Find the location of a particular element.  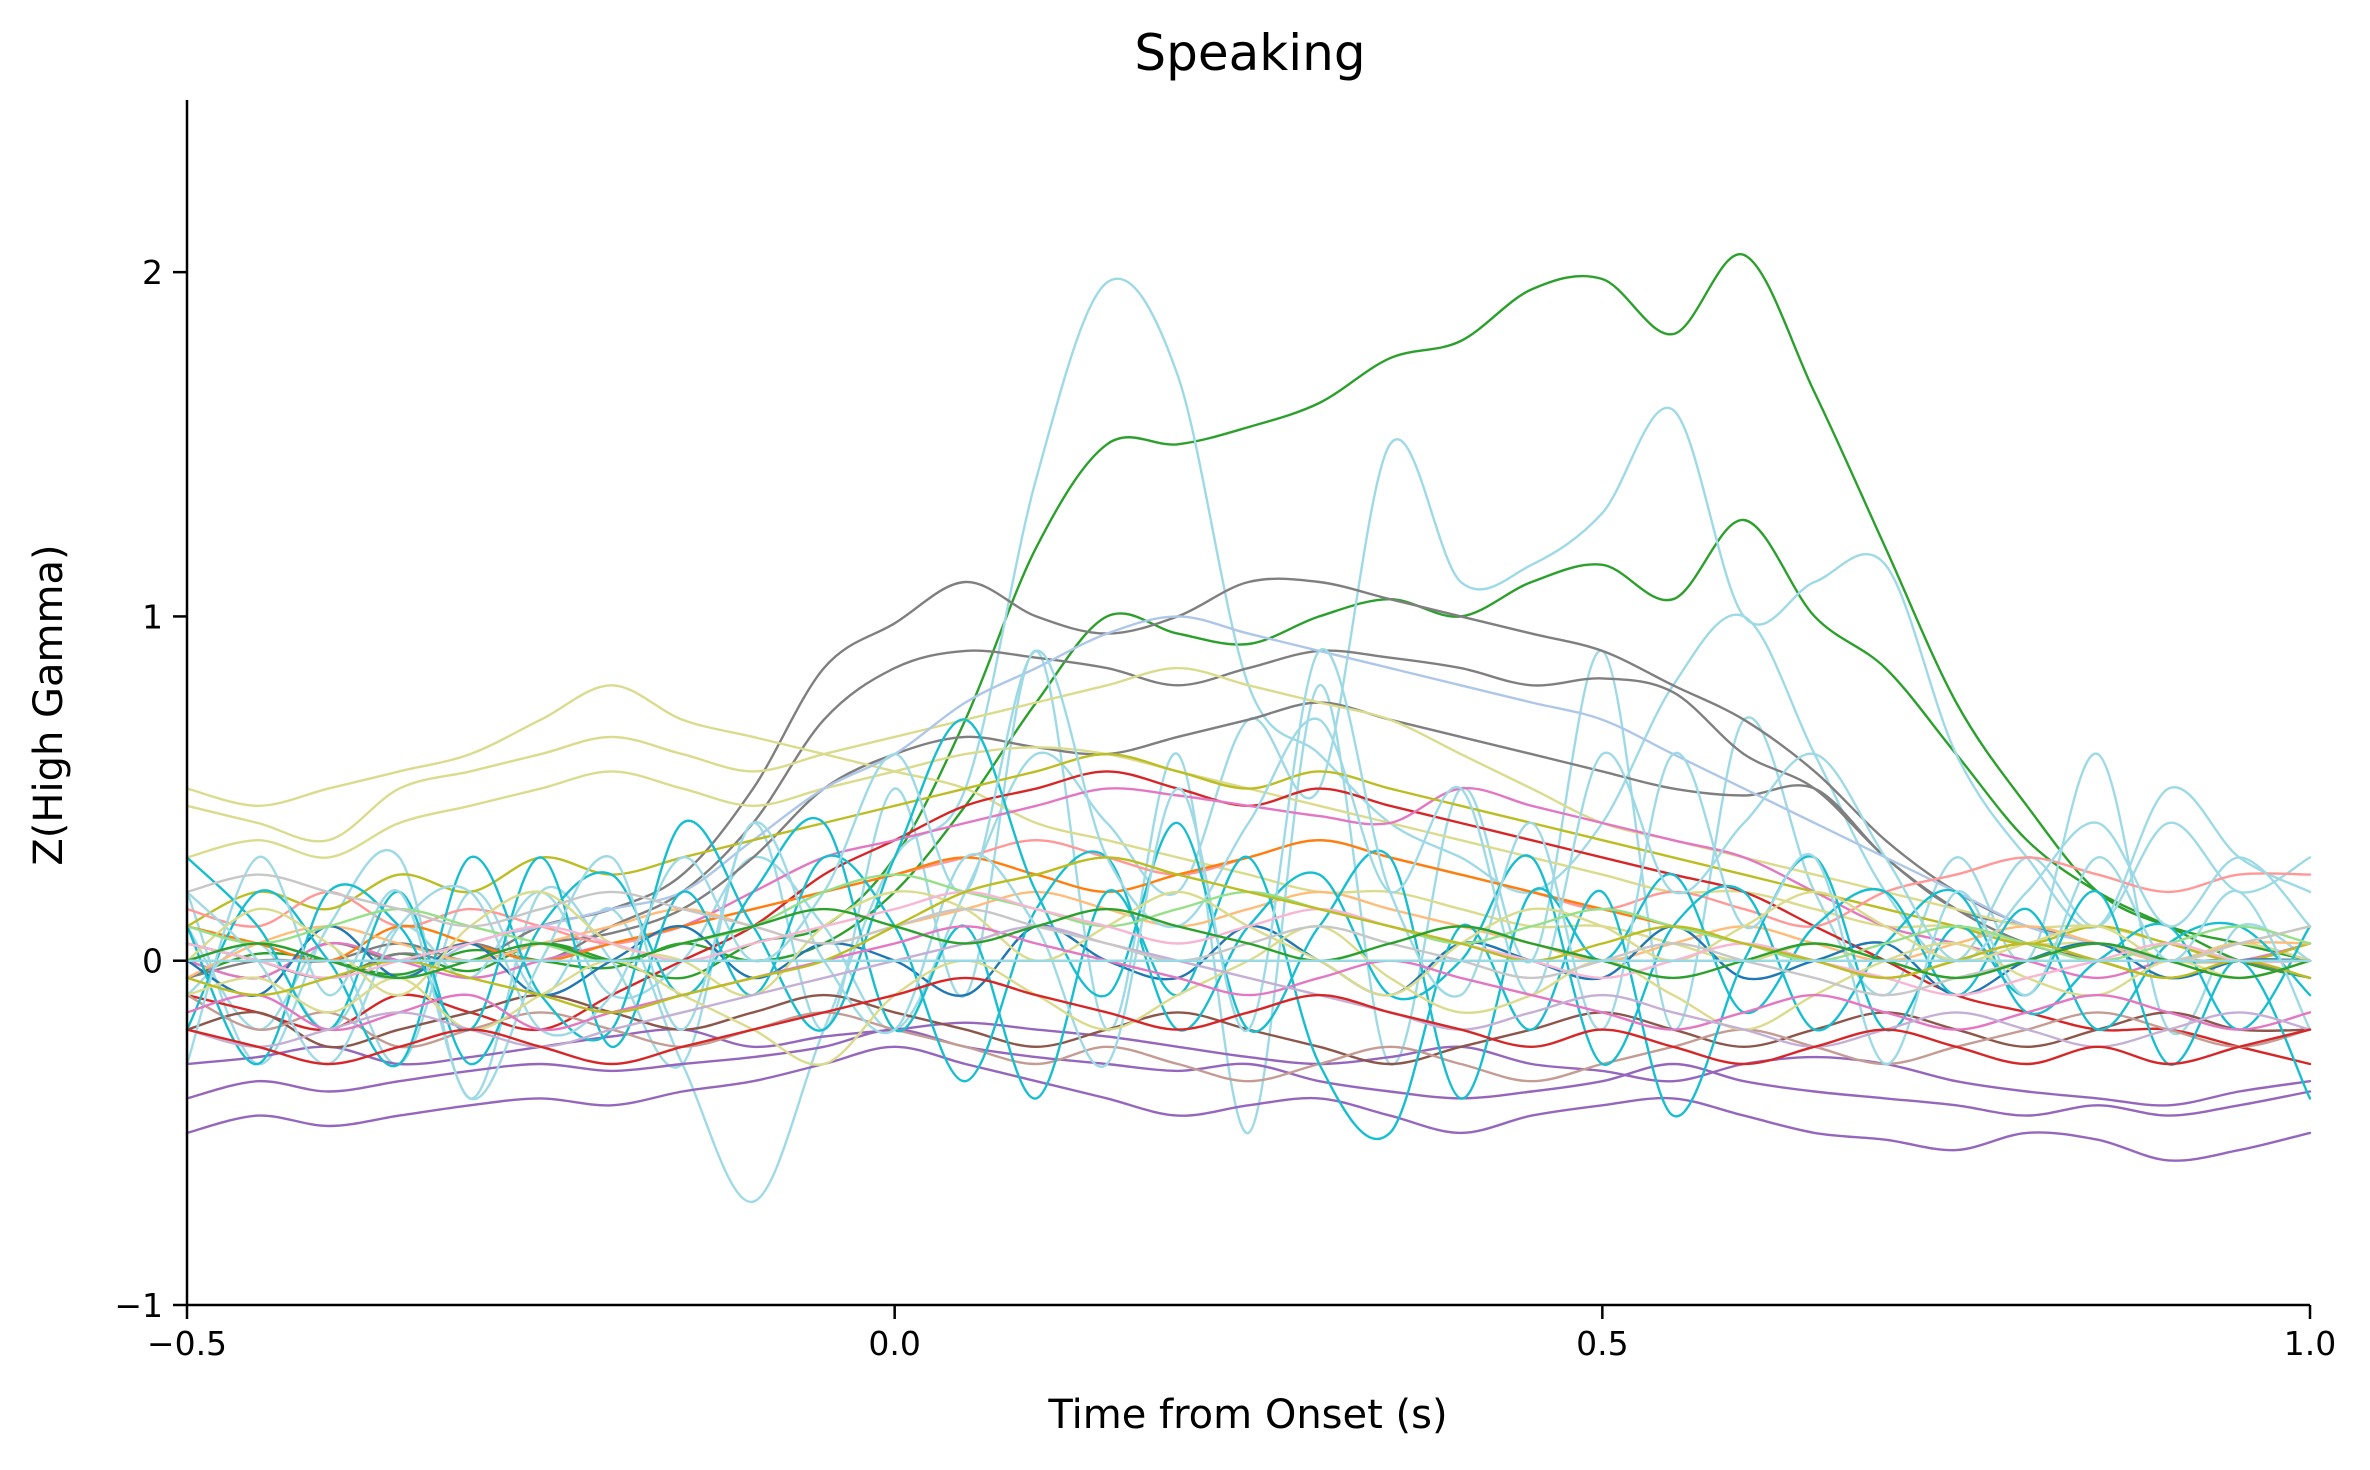

x-tick-label-1: 0.0 is located at coordinates (894, 1343).